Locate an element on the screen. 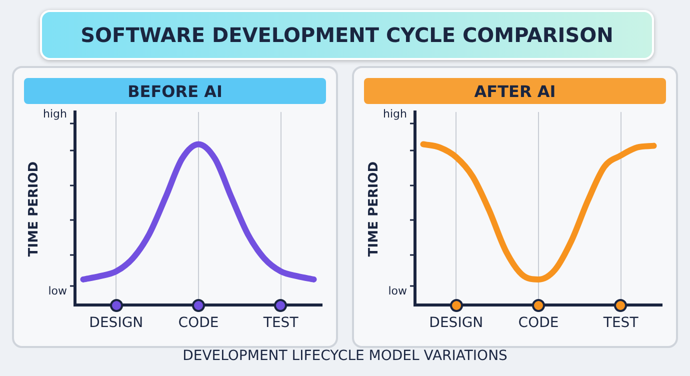 This screenshot has height=376, width=690. chart-title: BEFORE AI is located at coordinates (175, 91).